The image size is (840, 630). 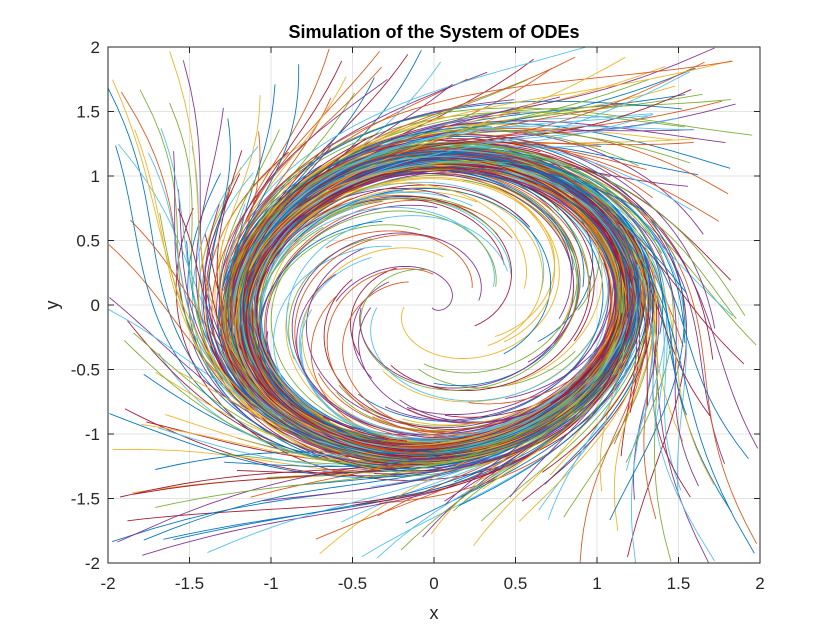 What do you see at coordinates (679, 583) in the screenshot?
I see `x-tick-label: 1.5` at bounding box center [679, 583].